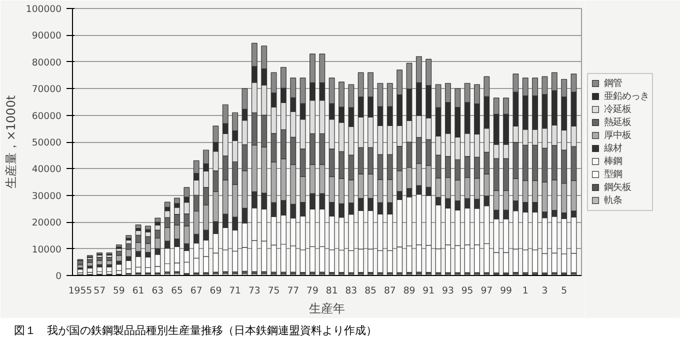  Describe the element at coordinates (486, 291) in the screenshot. I see `x-tick-label: 97` at that location.